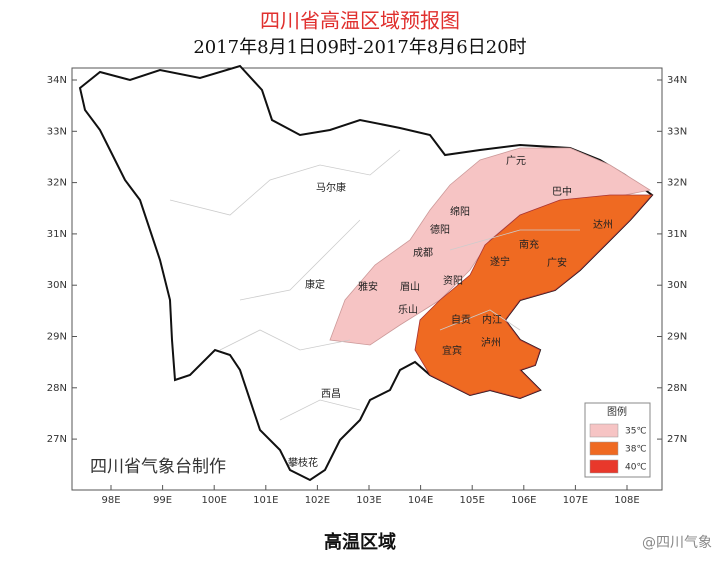 This screenshot has height=567, width=720. What do you see at coordinates (317, 500) in the screenshot?
I see `lon-label: 102E` at bounding box center [317, 500].